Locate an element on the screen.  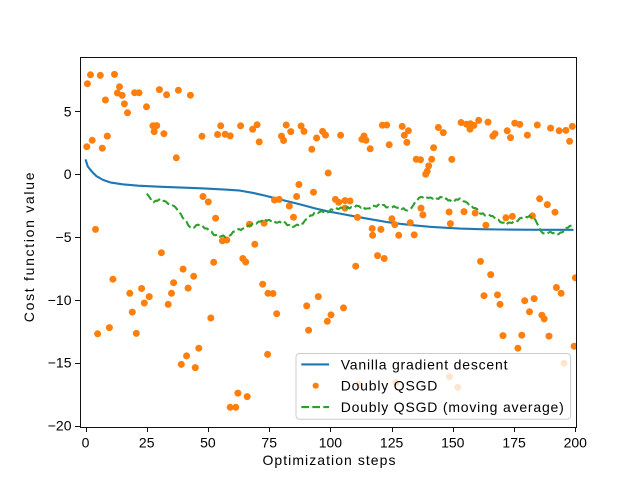
svg-text: −20 is located at coordinates (60, 426).